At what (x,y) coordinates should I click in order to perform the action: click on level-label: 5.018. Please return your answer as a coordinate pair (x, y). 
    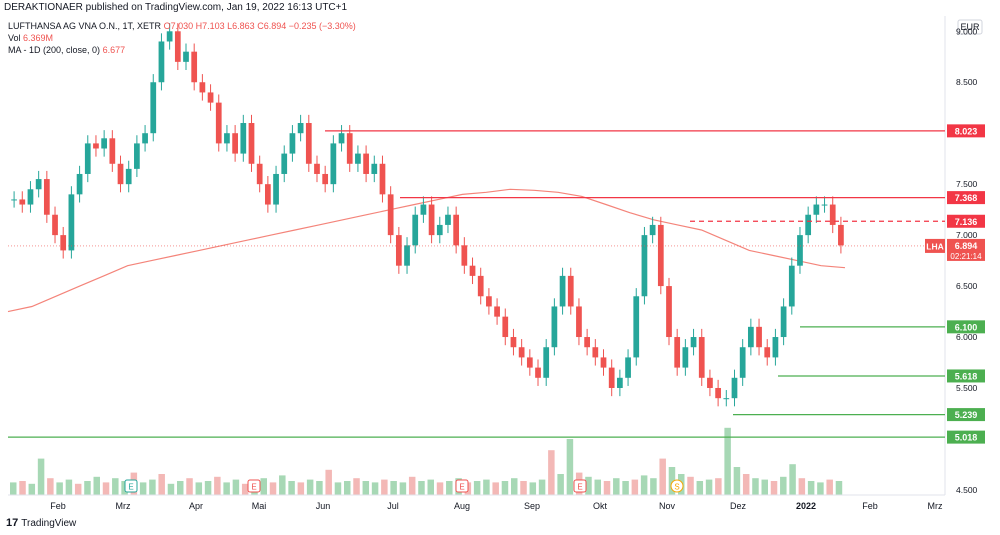
    Looking at the image, I should click on (966, 438).